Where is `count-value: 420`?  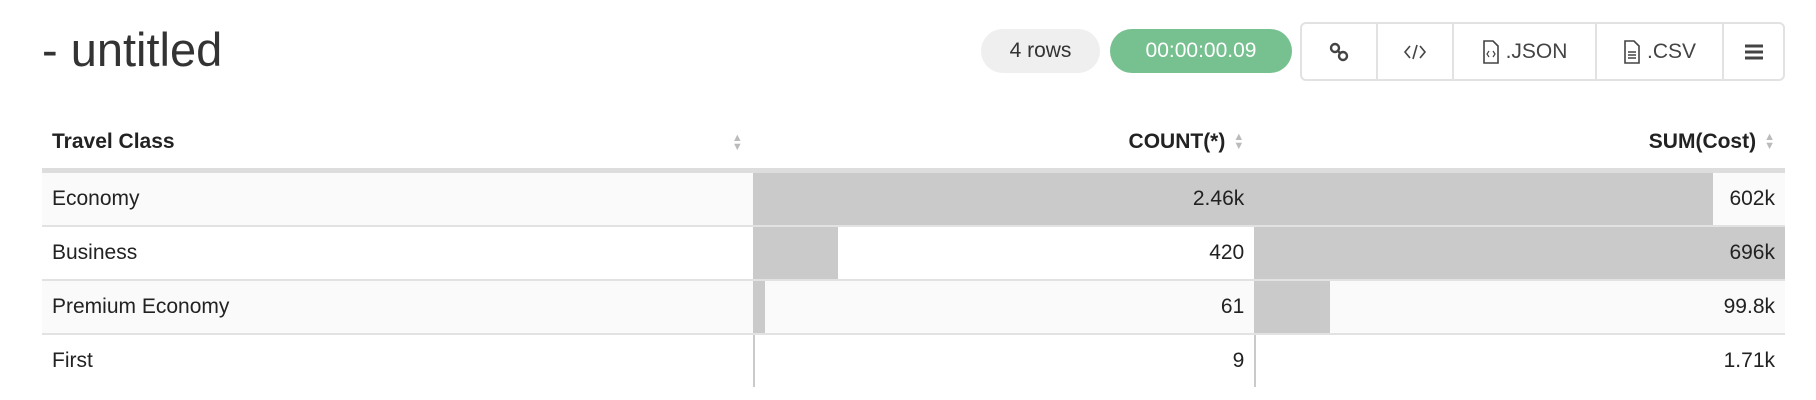
count-value: 420 is located at coordinates (1227, 252).